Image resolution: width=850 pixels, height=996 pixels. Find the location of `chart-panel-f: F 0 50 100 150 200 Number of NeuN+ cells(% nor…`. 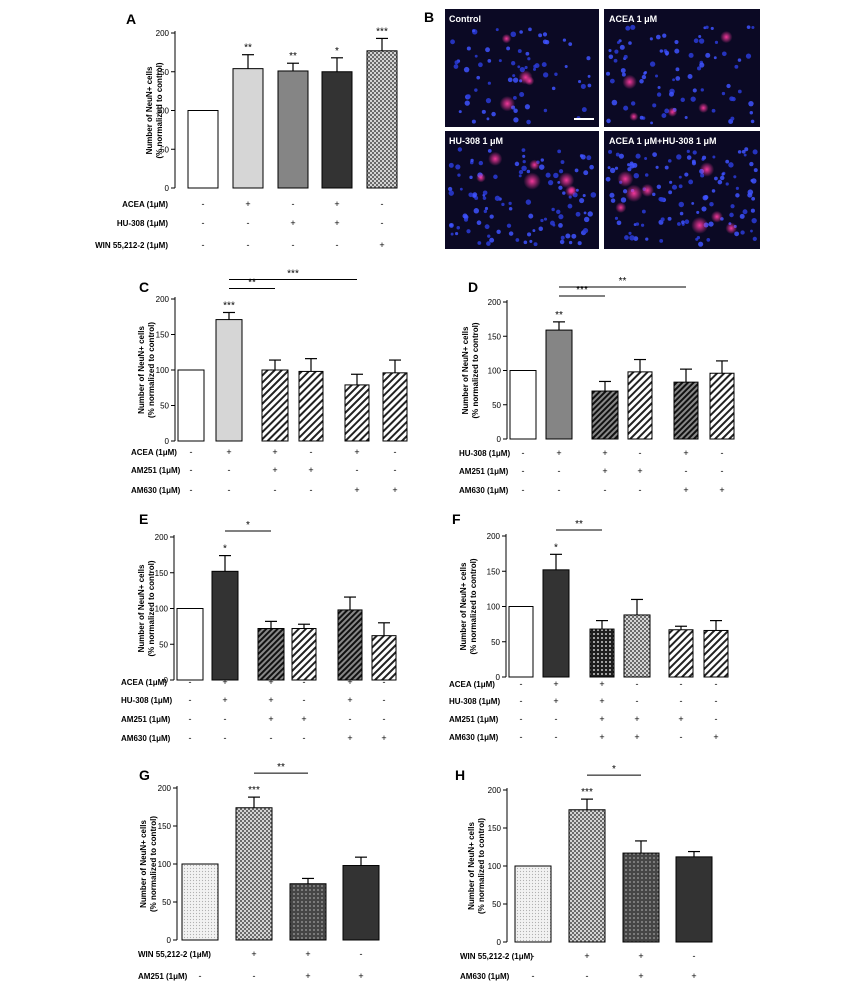

chart-panel-f: F 0 50 100 150 200 Number of NeuN+ cells(% nor… is located at coordinates (589, 626).